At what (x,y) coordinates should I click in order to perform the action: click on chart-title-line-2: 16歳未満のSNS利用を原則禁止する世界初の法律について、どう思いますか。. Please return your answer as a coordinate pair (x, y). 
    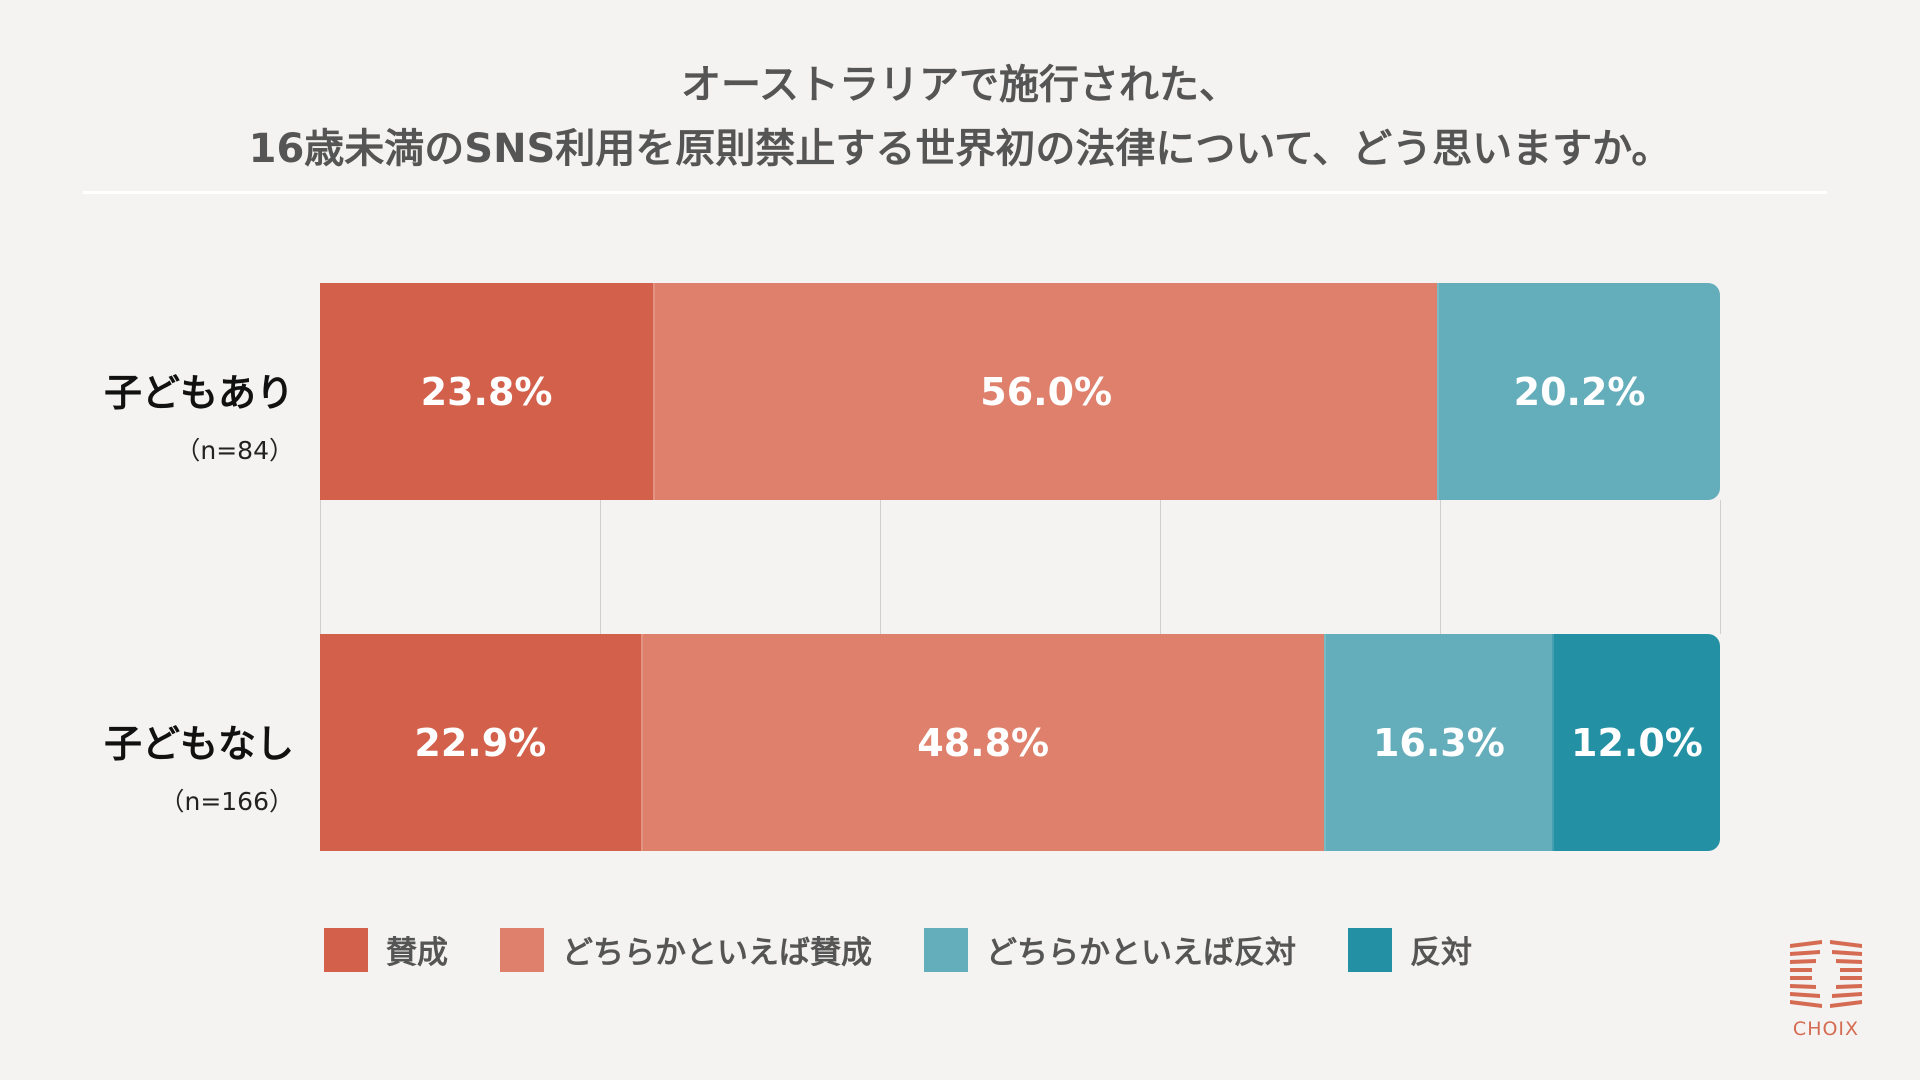
    Looking at the image, I should click on (960, 149).